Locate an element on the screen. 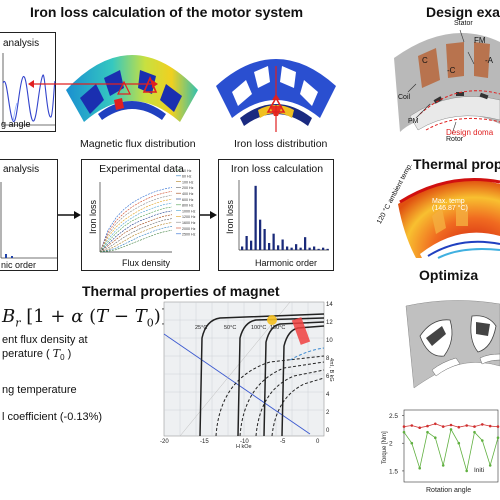 The width and height of the screenshot is (500, 500). legend-entry: 1600 Hz is located at coordinates (189, 223).